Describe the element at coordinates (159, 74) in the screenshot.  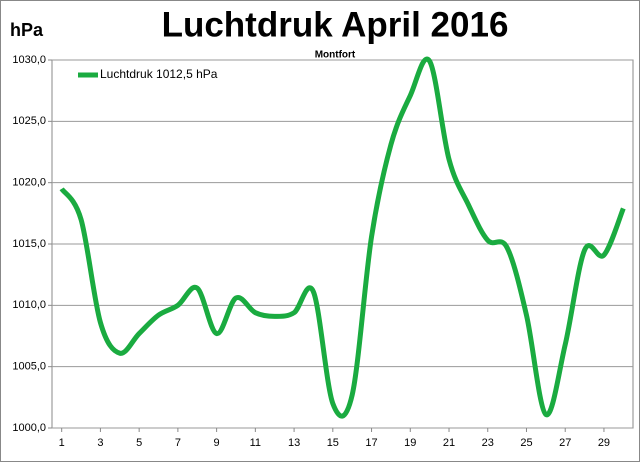
I see `legend-label: Luchtdruk 1012,5 hPa` at that location.